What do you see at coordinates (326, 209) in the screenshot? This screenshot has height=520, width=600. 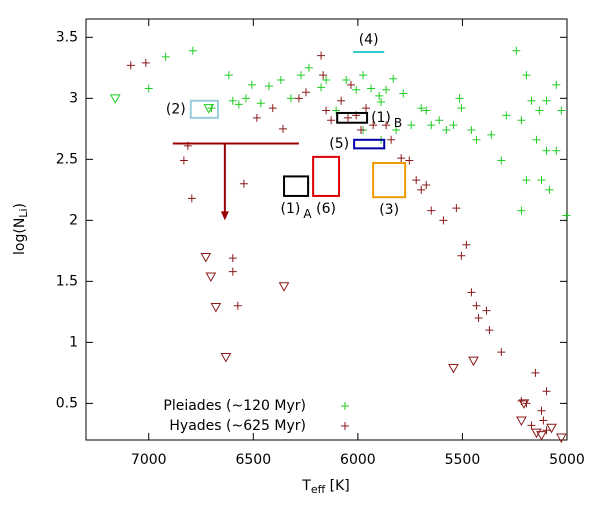 I see `region-label: (6)` at bounding box center [326, 209].